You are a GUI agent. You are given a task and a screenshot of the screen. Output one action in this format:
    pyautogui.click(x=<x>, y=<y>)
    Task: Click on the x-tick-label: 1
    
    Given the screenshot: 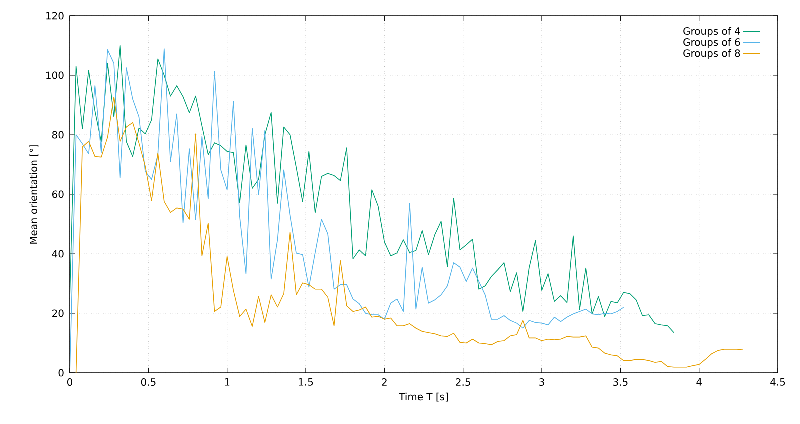 What is the action you would take?
    pyautogui.click(x=227, y=382)
    